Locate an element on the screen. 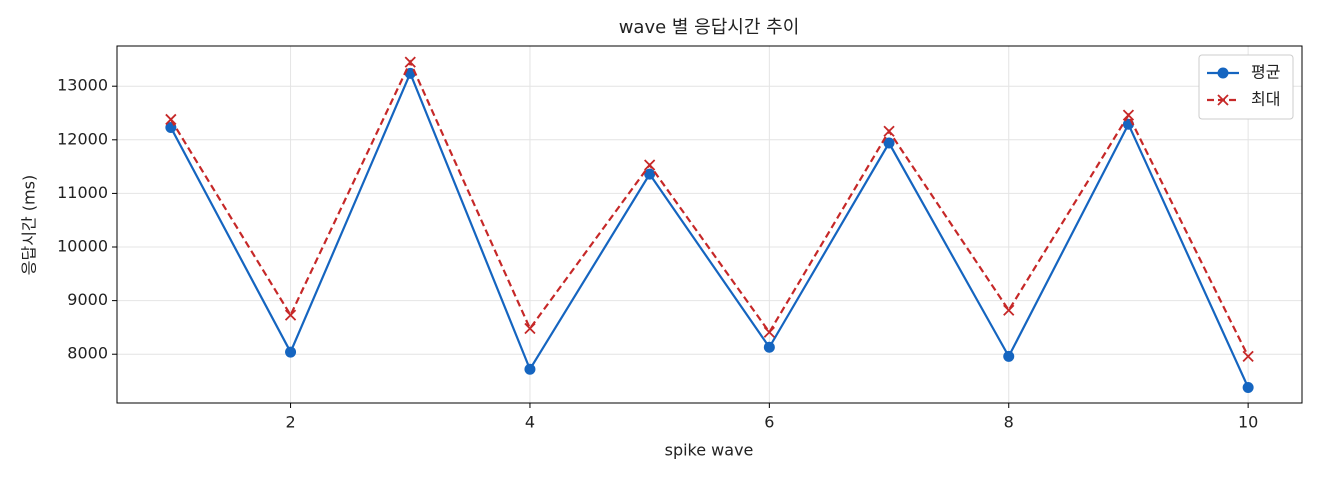 The image size is (1320, 480). x-tick-label: 4 is located at coordinates (530, 422).